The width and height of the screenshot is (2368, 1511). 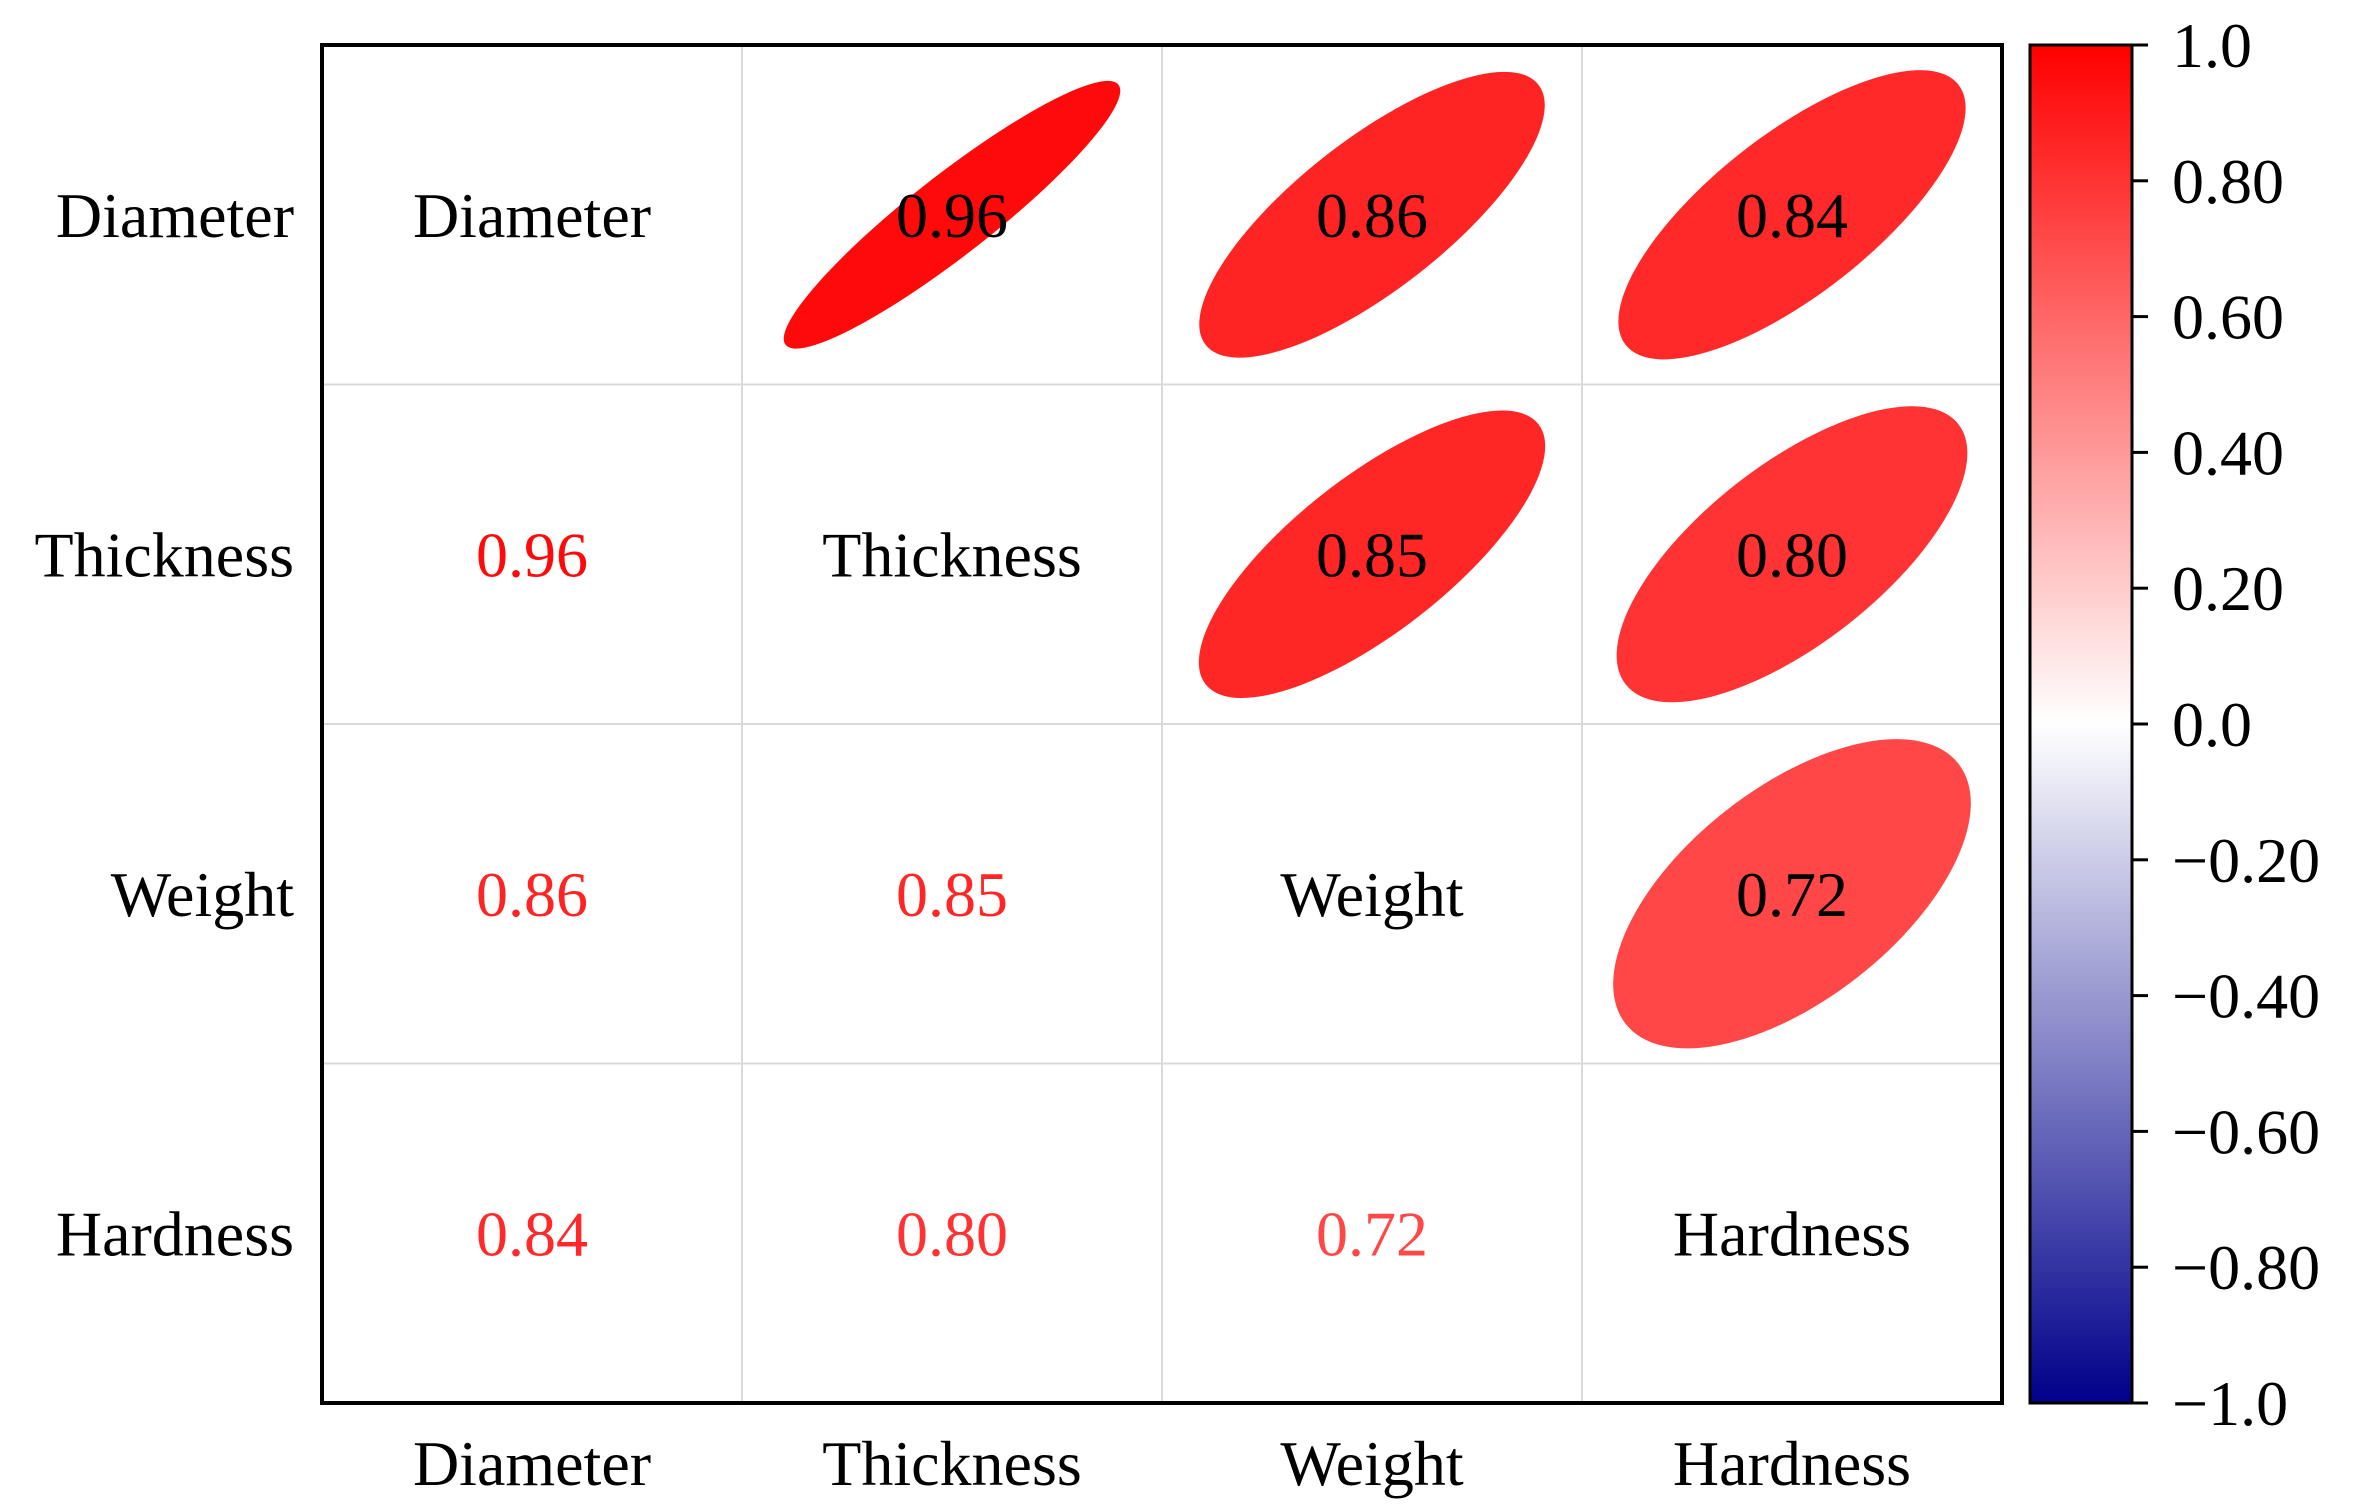 I want to click on ellipse-value-label: 0.86, so click(x=1372, y=215).